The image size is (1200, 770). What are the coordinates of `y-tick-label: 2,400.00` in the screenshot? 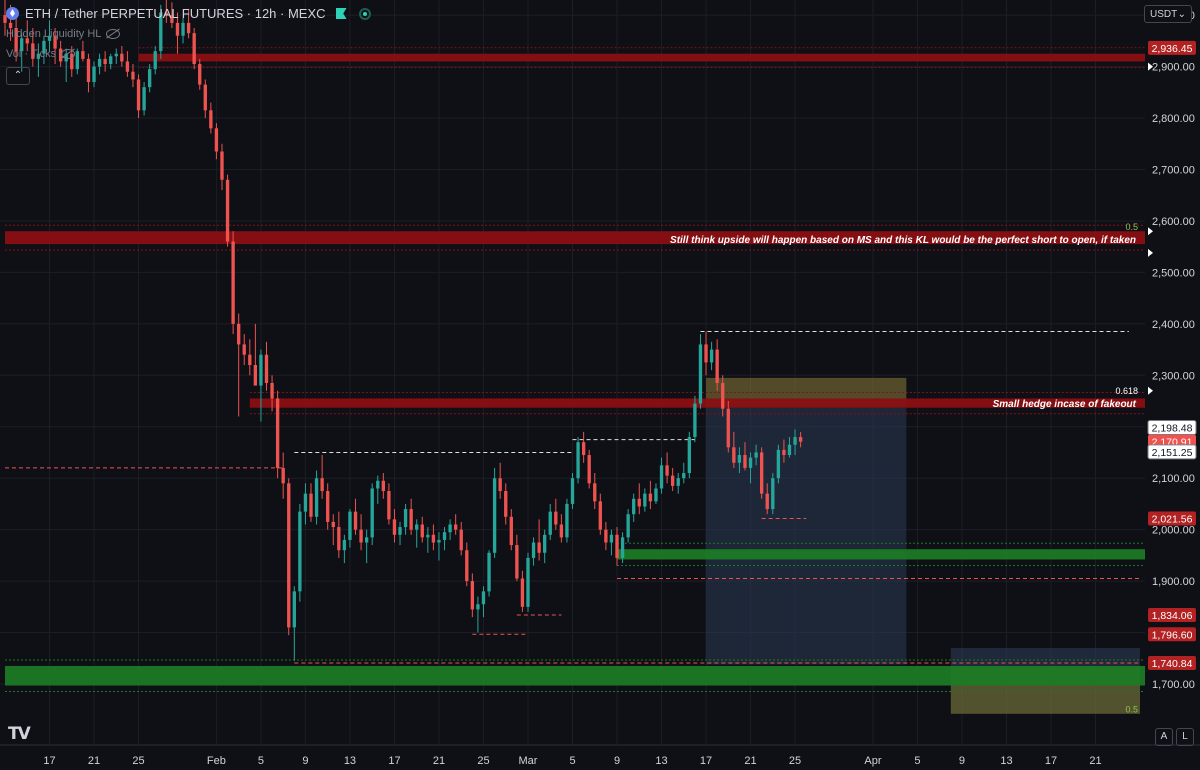 It's located at (1173, 325).